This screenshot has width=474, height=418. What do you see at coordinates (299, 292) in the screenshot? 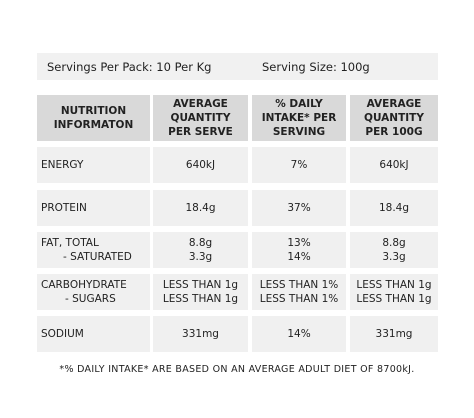
I see `table-cell: LESS THAN 1% LESS THAN 1%` at bounding box center [299, 292].